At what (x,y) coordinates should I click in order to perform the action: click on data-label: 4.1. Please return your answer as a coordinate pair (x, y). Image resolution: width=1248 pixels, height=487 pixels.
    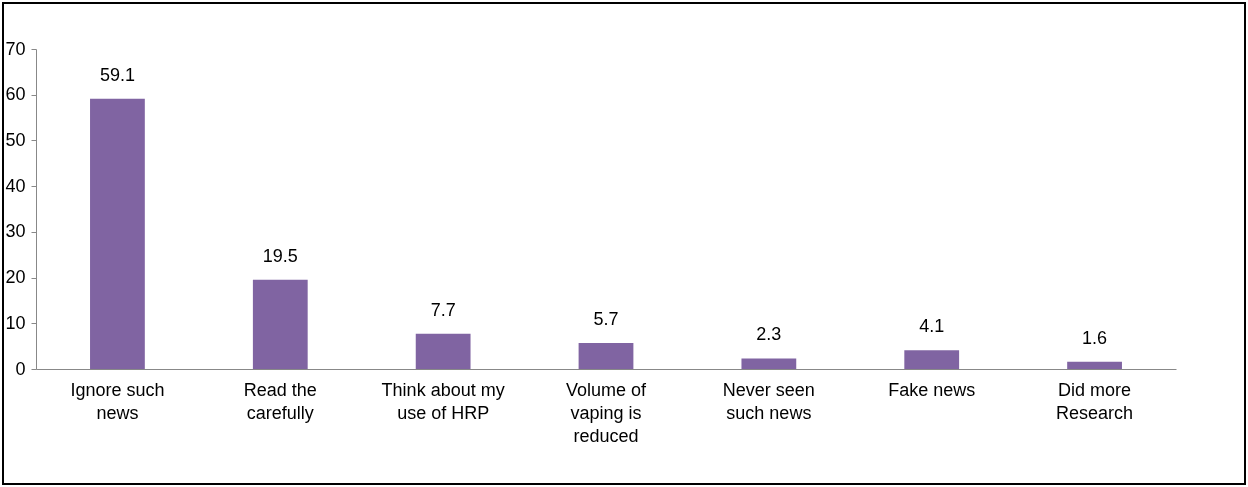
    Looking at the image, I should click on (932, 326).